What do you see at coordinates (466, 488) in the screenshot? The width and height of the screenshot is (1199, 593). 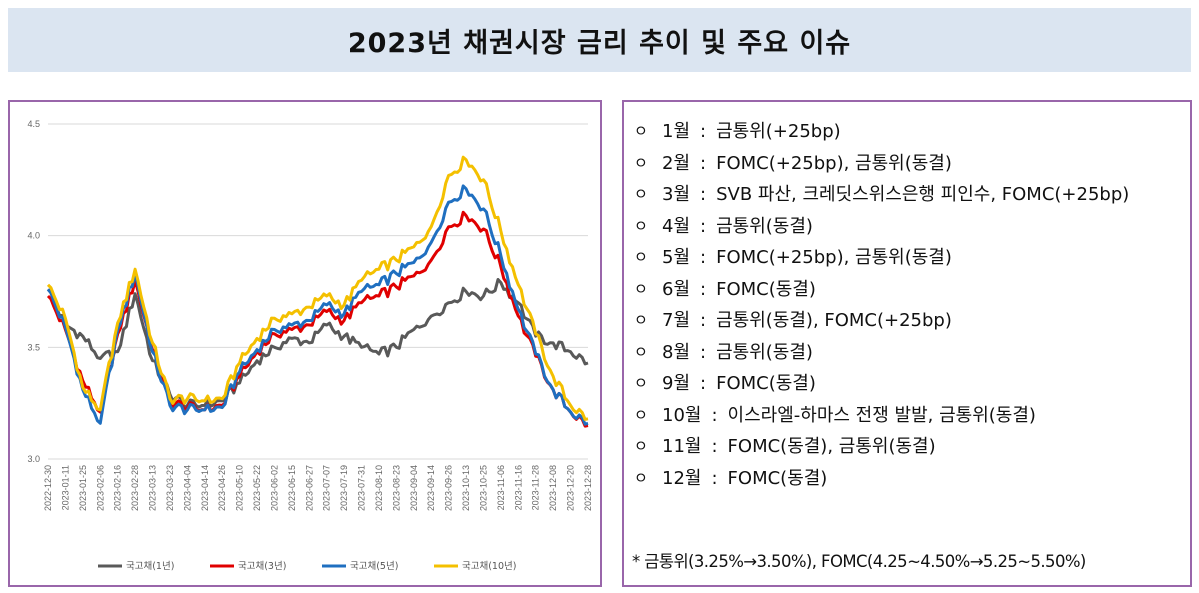 I see `x-tick-label: 2023-10-13` at bounding box center [466, 488].